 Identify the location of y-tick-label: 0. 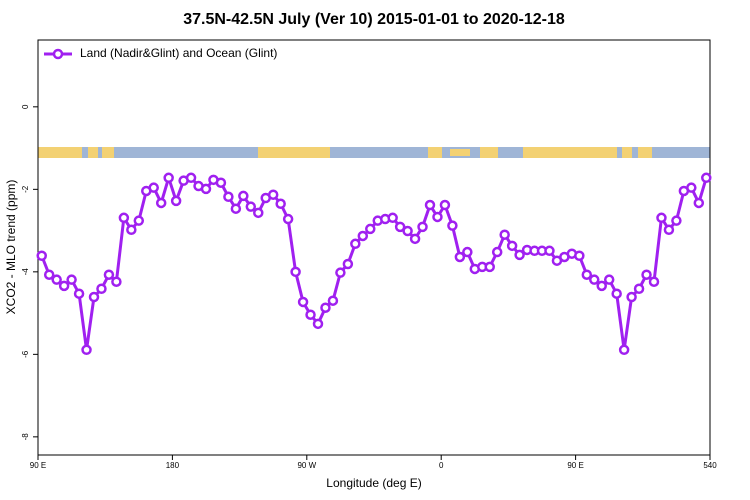
(25, 106).